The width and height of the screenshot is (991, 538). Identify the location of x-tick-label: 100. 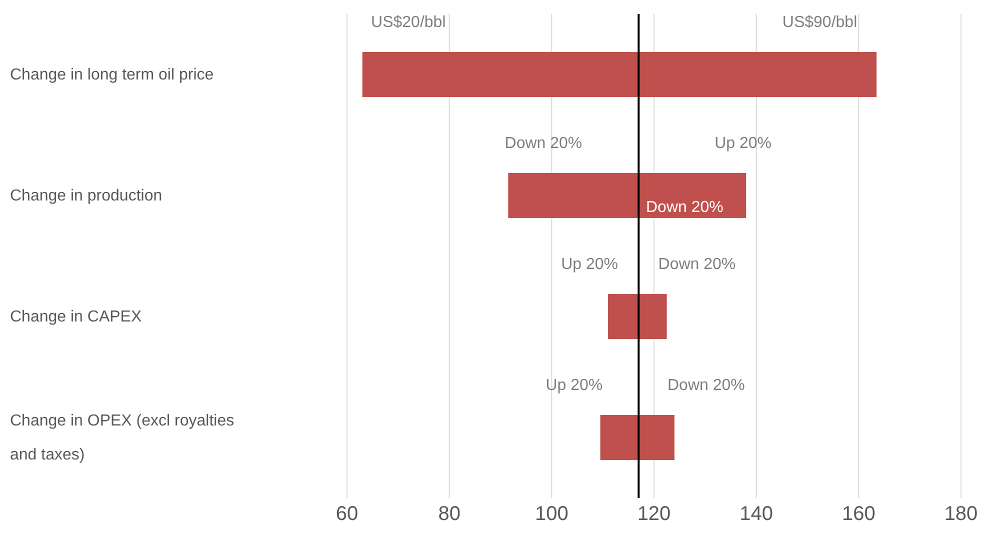
(551, 514).